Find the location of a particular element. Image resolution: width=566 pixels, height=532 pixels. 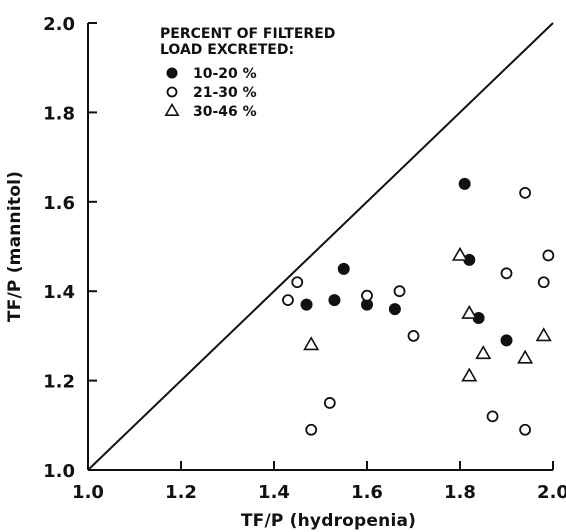

x-tick-label: 1.2 is located at coordinates (181, 492).